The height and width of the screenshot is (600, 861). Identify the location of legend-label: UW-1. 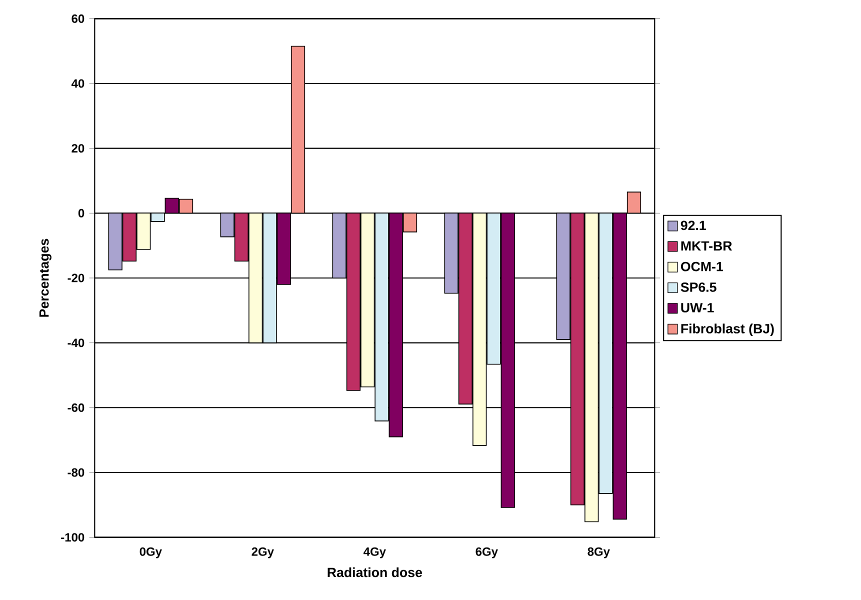
(697, 307).